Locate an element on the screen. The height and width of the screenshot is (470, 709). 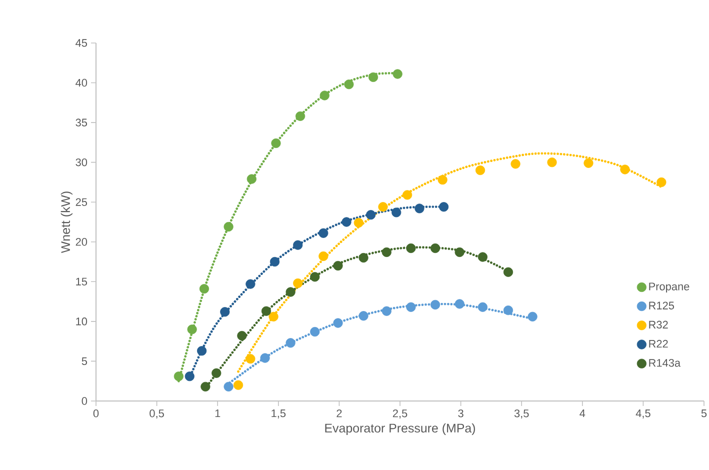
y-tick-label: 0 is located at coordinates (85, 401).